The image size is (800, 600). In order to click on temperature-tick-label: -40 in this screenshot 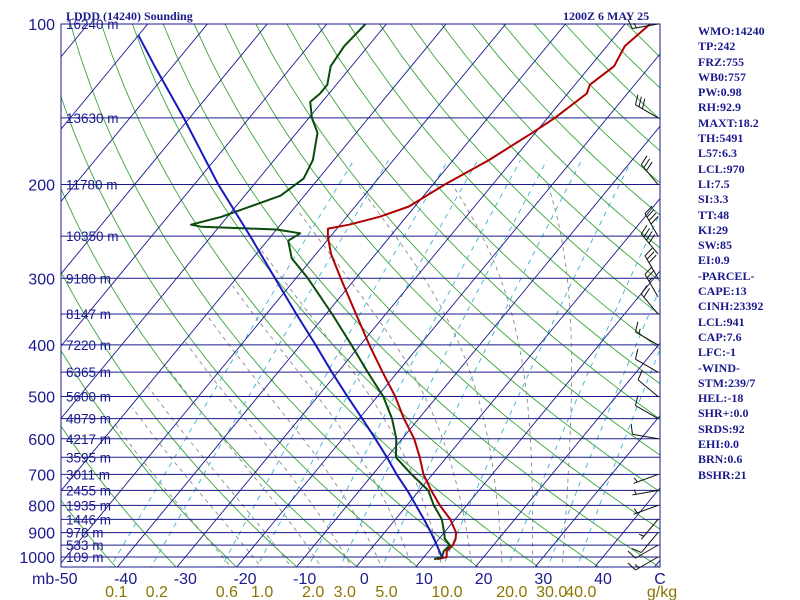, I will do `click(125, 579)`.